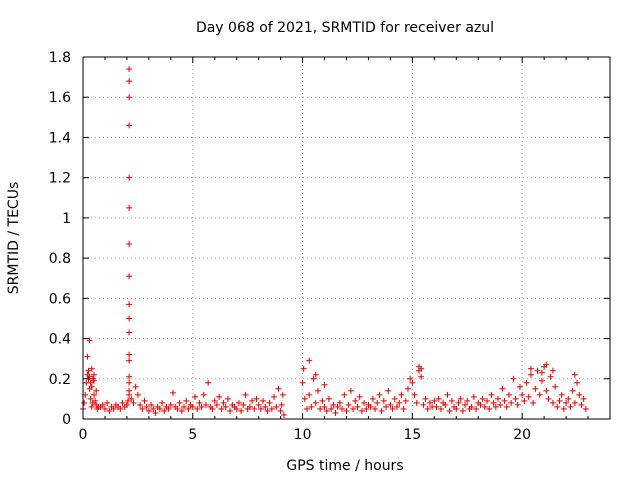 The image size is (640, 480). What do you see at coordinates (83, 435) in the screenshot?
I see `x-tick-label: 0` at bounding box center [83, 435].